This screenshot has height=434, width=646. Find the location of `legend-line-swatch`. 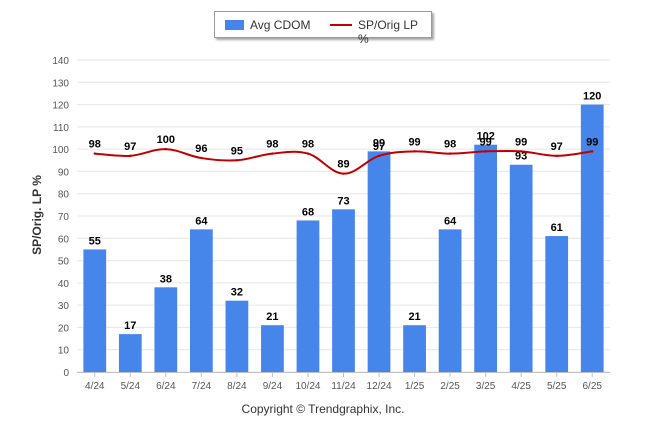

legend-line-swatch is located at coordinates (341, 25).